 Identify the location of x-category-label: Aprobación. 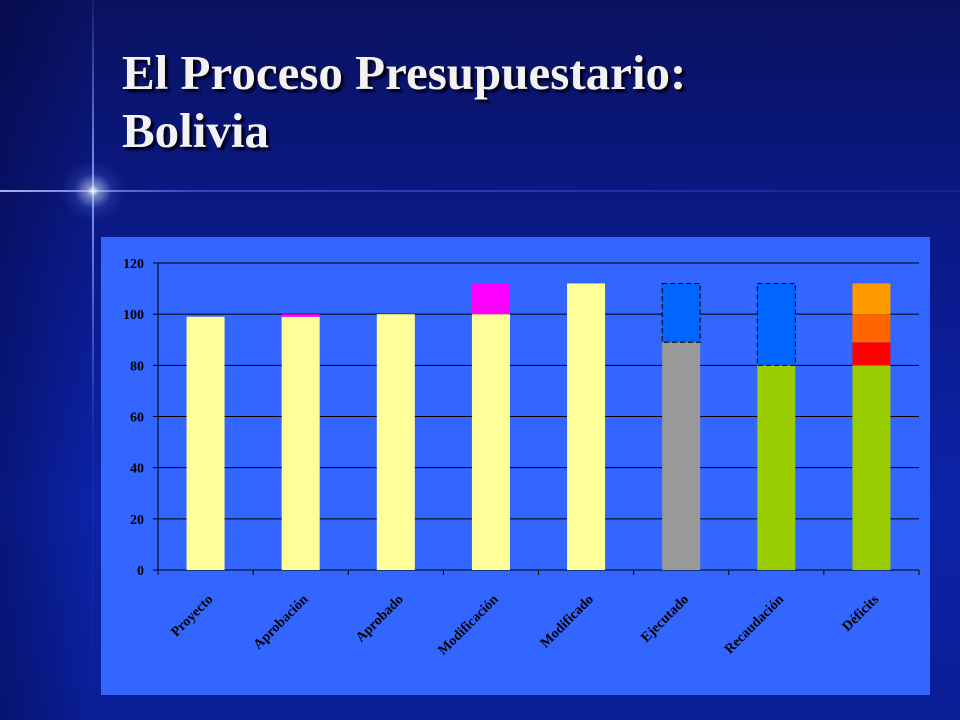
(281, 622).